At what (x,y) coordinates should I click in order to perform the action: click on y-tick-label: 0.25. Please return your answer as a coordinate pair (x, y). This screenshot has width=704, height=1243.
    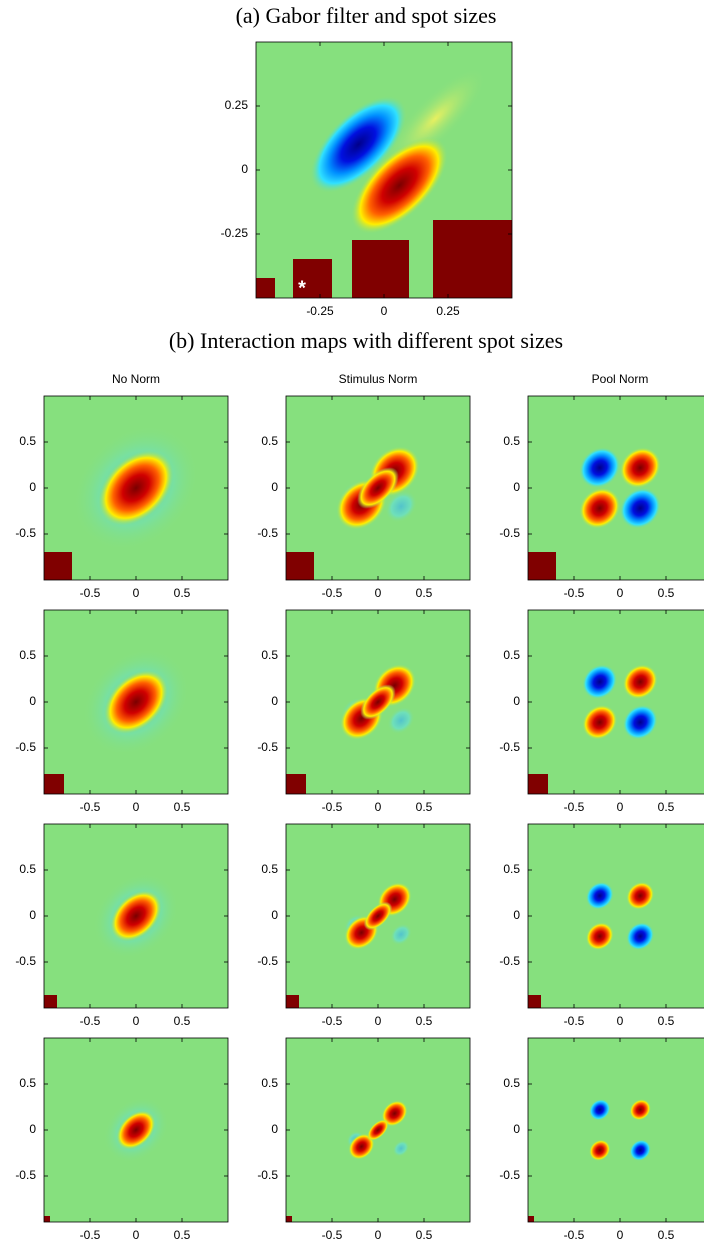
    Looking at the image, I should click on (237, 105).